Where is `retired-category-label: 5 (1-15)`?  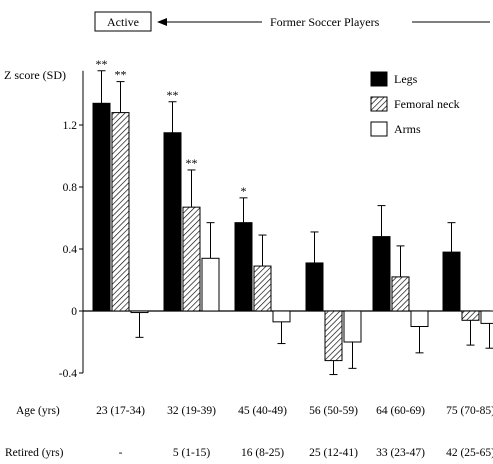
retired-category-label: 5 (1-15) is located at coordinates (192, 453).